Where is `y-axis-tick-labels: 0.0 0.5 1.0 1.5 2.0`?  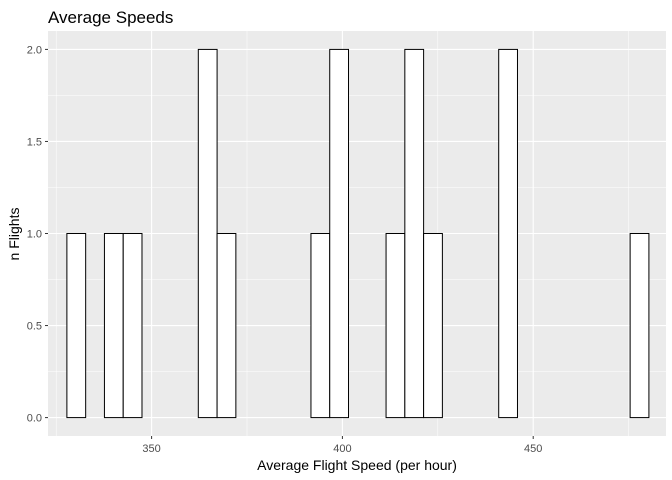
y-axis-tick-labels: 0.0 0.5 1.0 1.5 2.0 is located at coordinates (34, 234).